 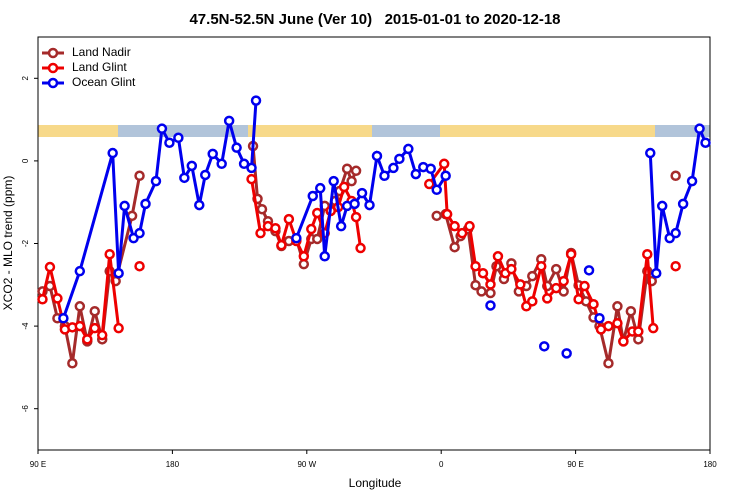 What do you see at coordinates (374, 131) in the screenshot?
I see `land-ocean-strip` at bounding box center [374, 131].